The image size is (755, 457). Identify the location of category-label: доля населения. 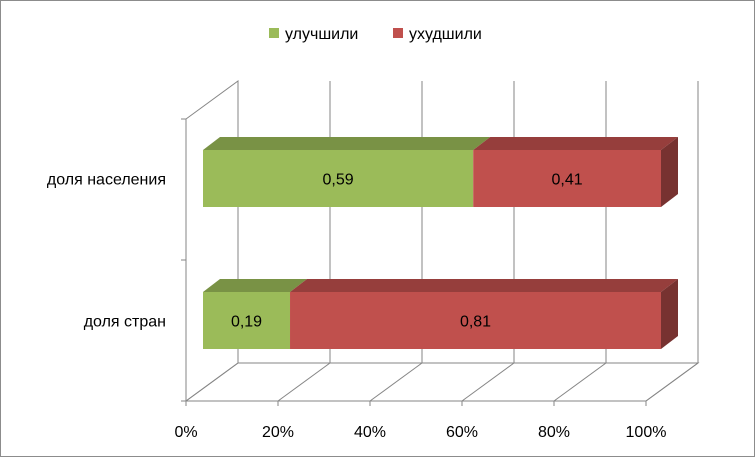
(106, 180).